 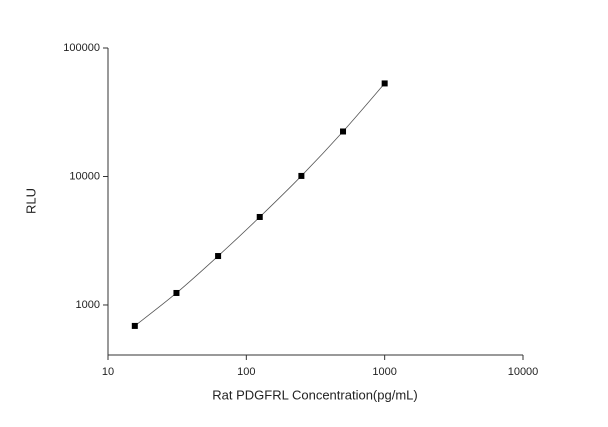 I want to click on x-axis-title: Rat PDGFRL Concentration(pg/mL), so click(x=314, y=394).